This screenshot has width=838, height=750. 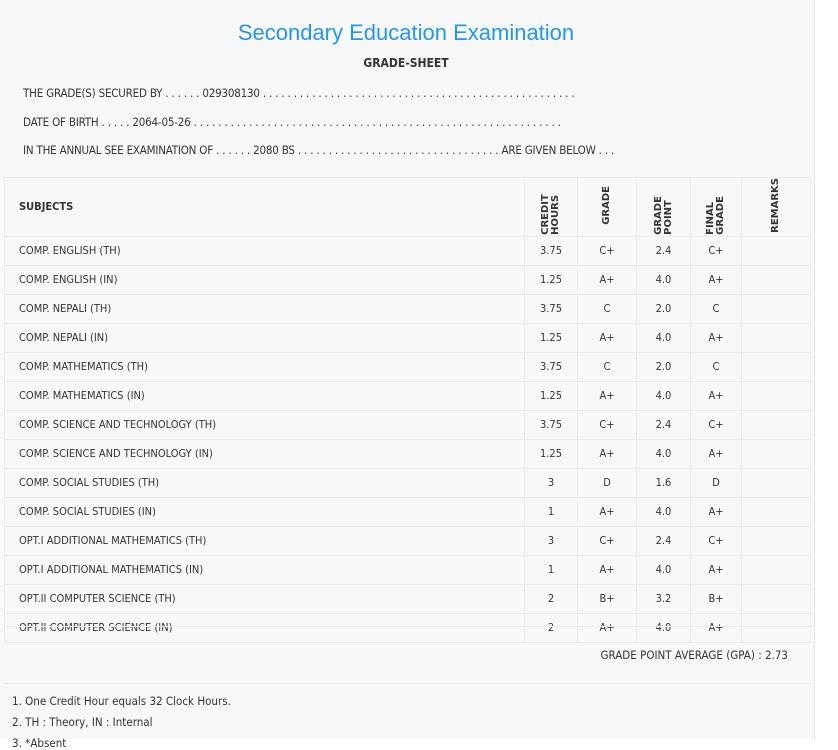 I want to click on note-3: 3. *Absent, so click(x=39, y=743).